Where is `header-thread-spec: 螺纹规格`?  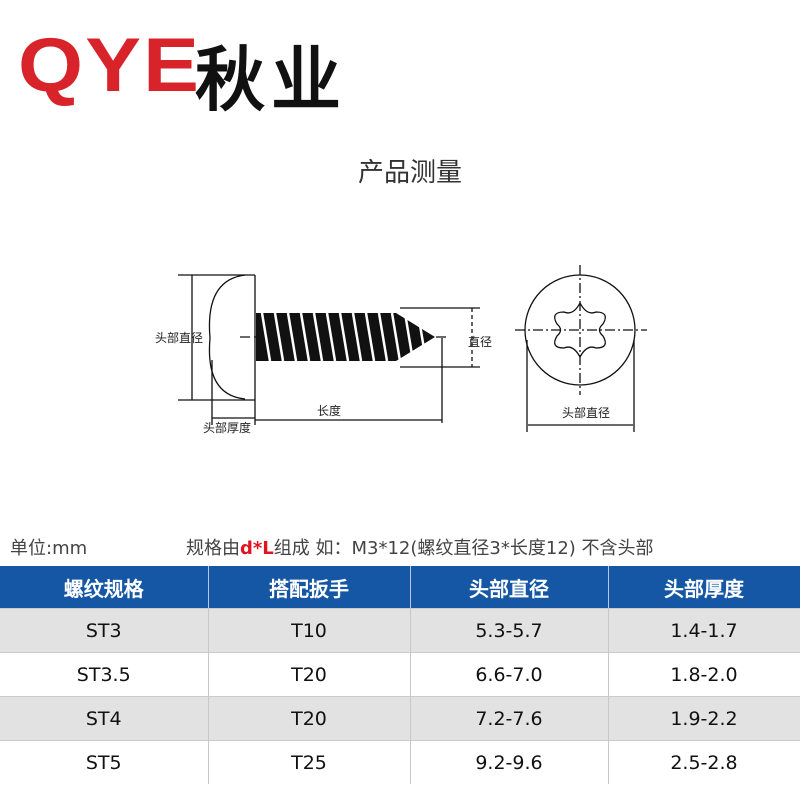 header-thread-spec: 螺纹规格 is located at coordinates (104, 587).